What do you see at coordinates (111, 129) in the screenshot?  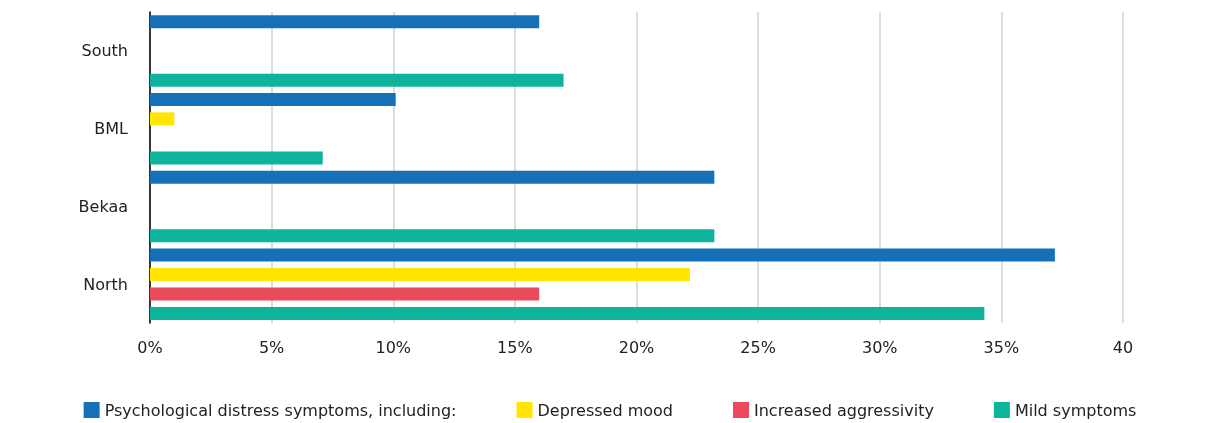 I see `y-tick-label: BML` at bounding box center [111, 129].